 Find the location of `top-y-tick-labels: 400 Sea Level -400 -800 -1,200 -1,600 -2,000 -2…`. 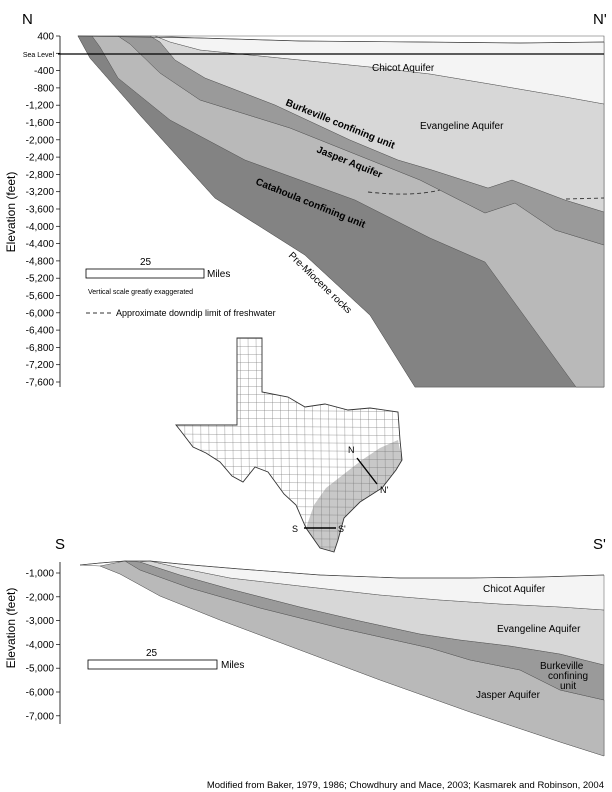

top-y-tick-labels: 400 Sea Level -400 -800 -1,200 -1,600 -2,000 -2… is located at coordinates (39, 210).